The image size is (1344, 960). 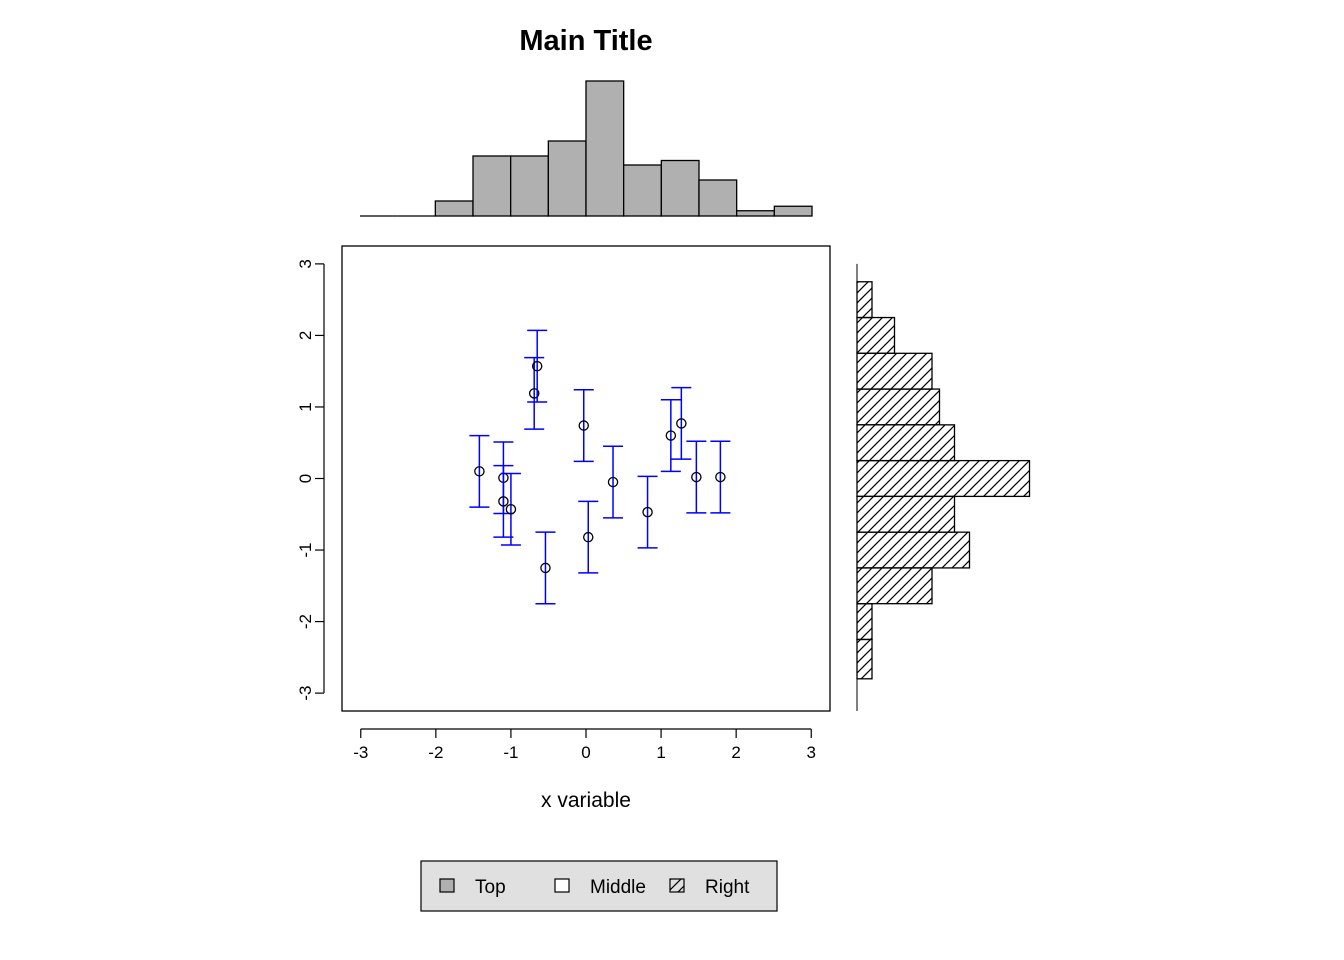 What do you see at coordinates (305, 335) in the screenshot?
I see `y-tick-label: 2` at bounding box center [305, 335].